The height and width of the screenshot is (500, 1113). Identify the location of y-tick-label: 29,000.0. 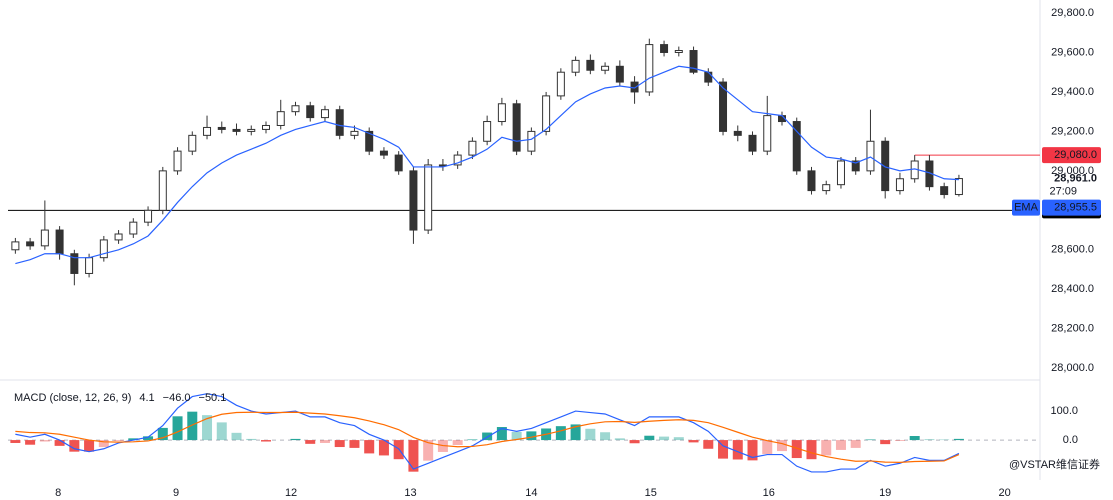
(1072, 171).